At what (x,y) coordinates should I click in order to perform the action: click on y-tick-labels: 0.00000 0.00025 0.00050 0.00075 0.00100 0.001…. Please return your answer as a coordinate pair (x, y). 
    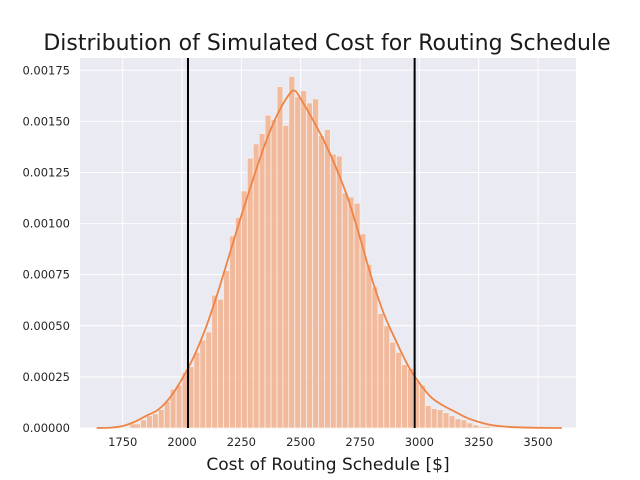
    Looking at the image, I should click on (46, 249).